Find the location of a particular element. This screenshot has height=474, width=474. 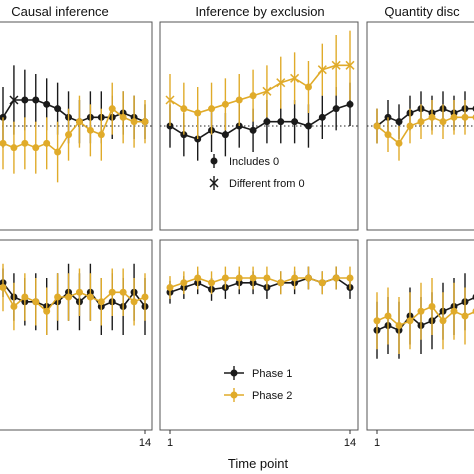

panel-bottom-right: 1 is located at coordinates (420, 344).